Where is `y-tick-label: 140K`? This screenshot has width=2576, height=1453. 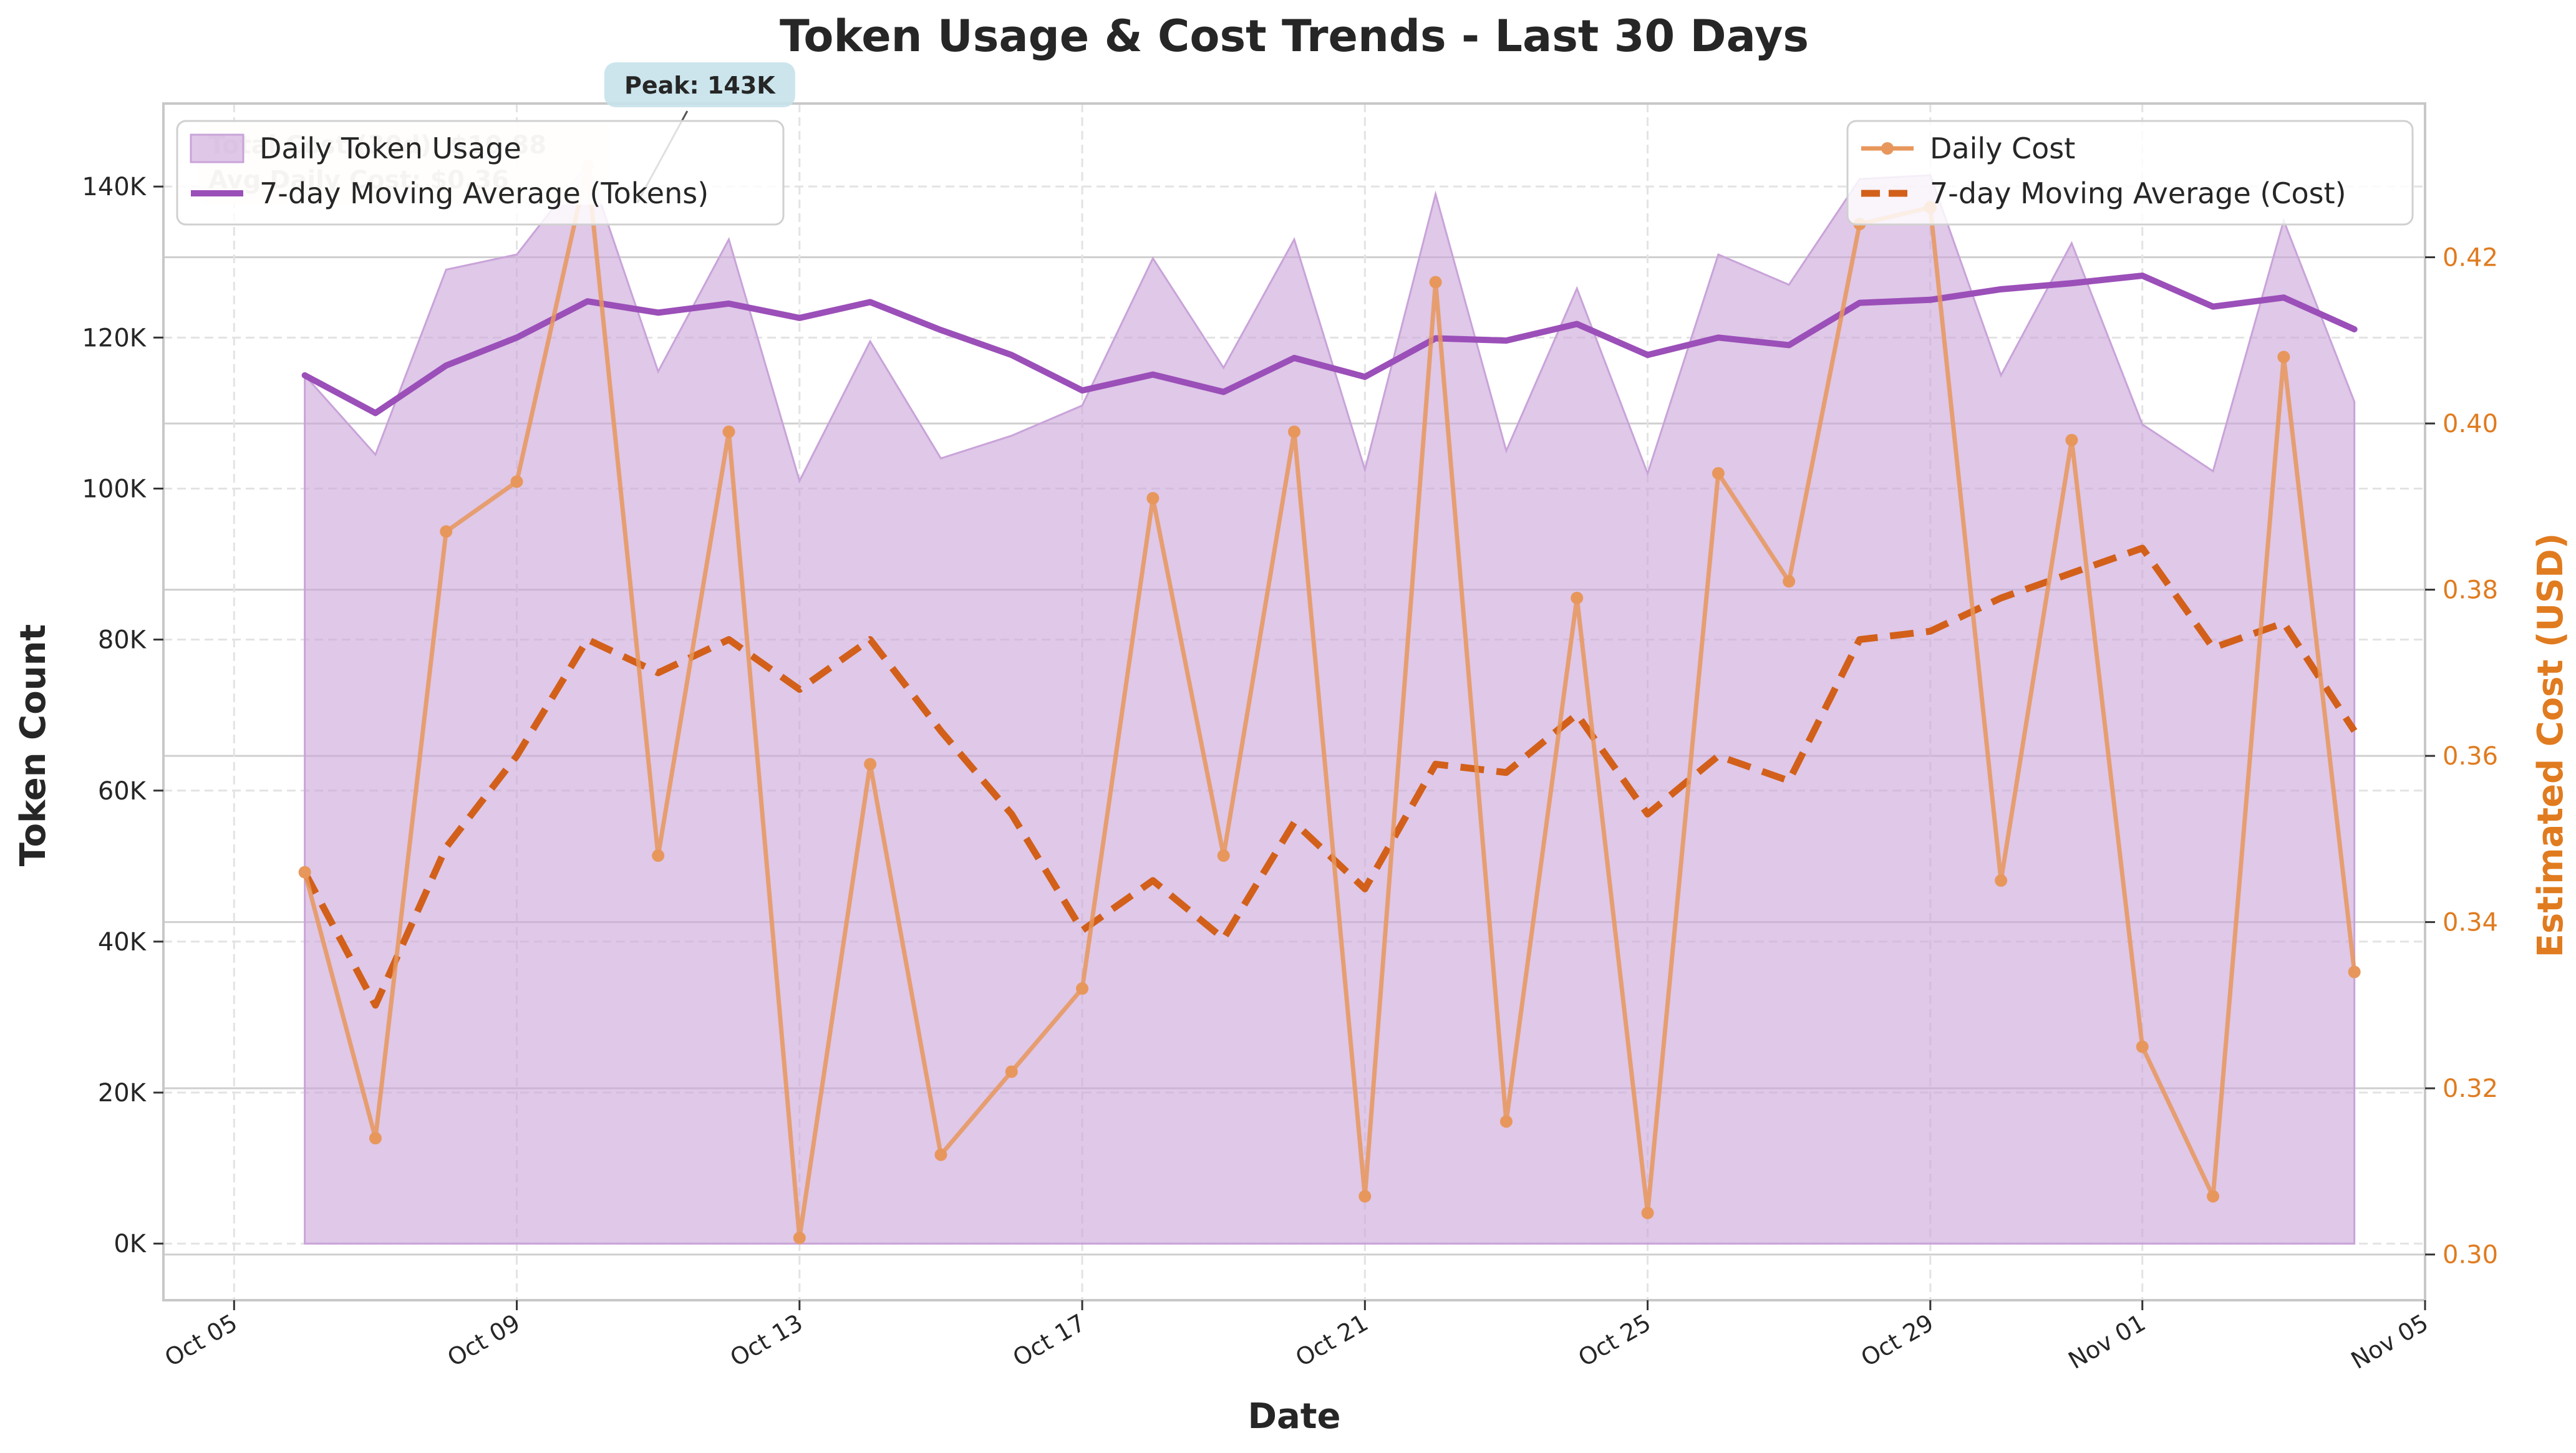
y-tick-label: 140K is located at coordinates (114, 187).